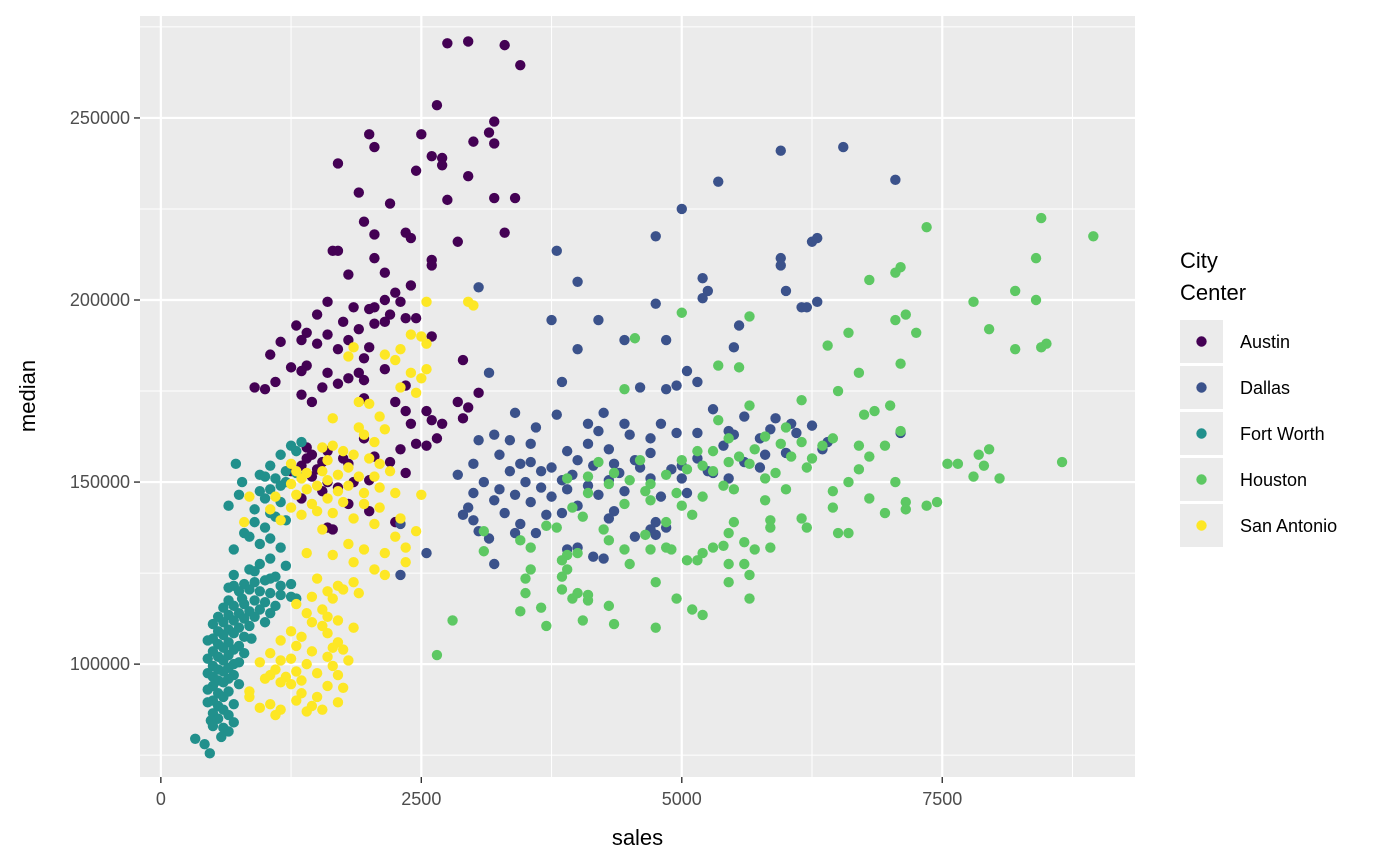 The image size is (1400, 866). What do you see at coordinates (1265, 342) in the screenshot?
I see `legend-label: Austin` at bounding box center [1265, 342].